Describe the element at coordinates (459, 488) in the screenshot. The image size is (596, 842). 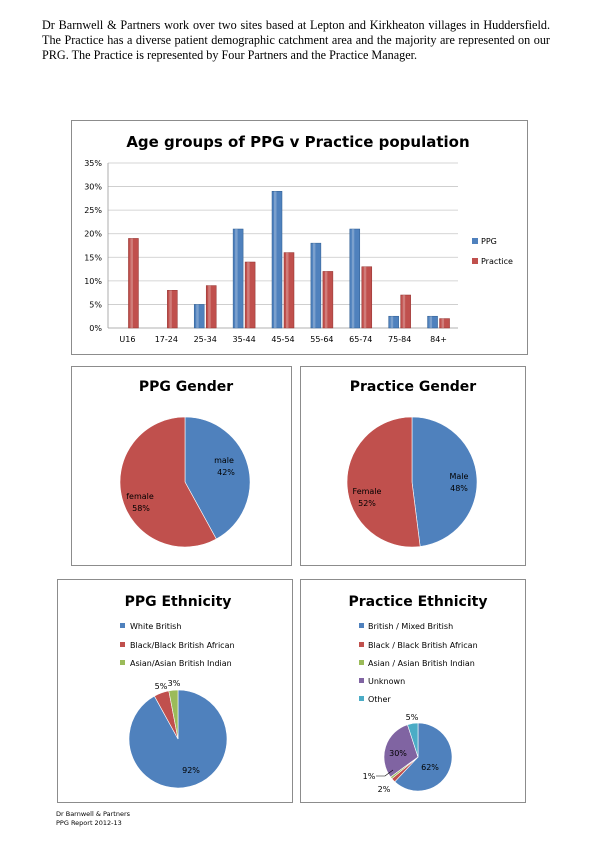
I see `pie-pct-male-practice: 48%` at that location.